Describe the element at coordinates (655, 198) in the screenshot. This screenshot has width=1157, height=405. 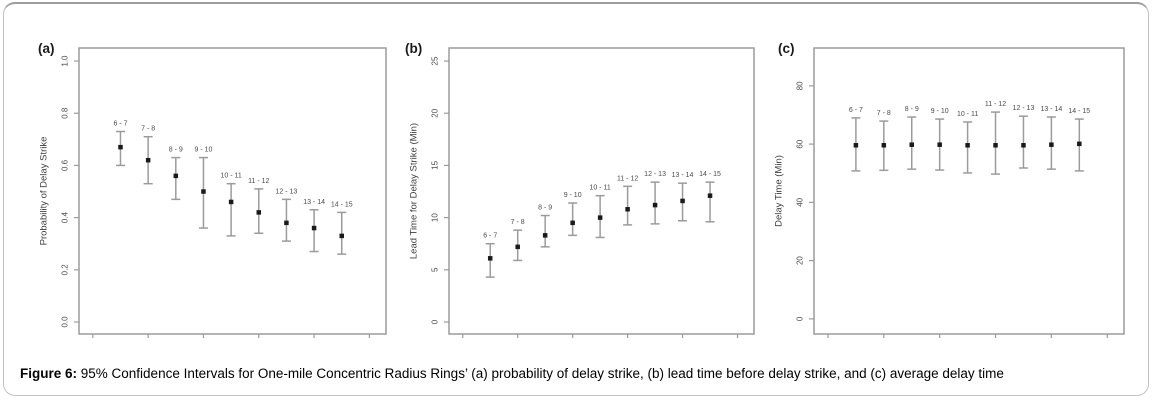
I see `panel-b-point-6: 12 - 13` at that location.